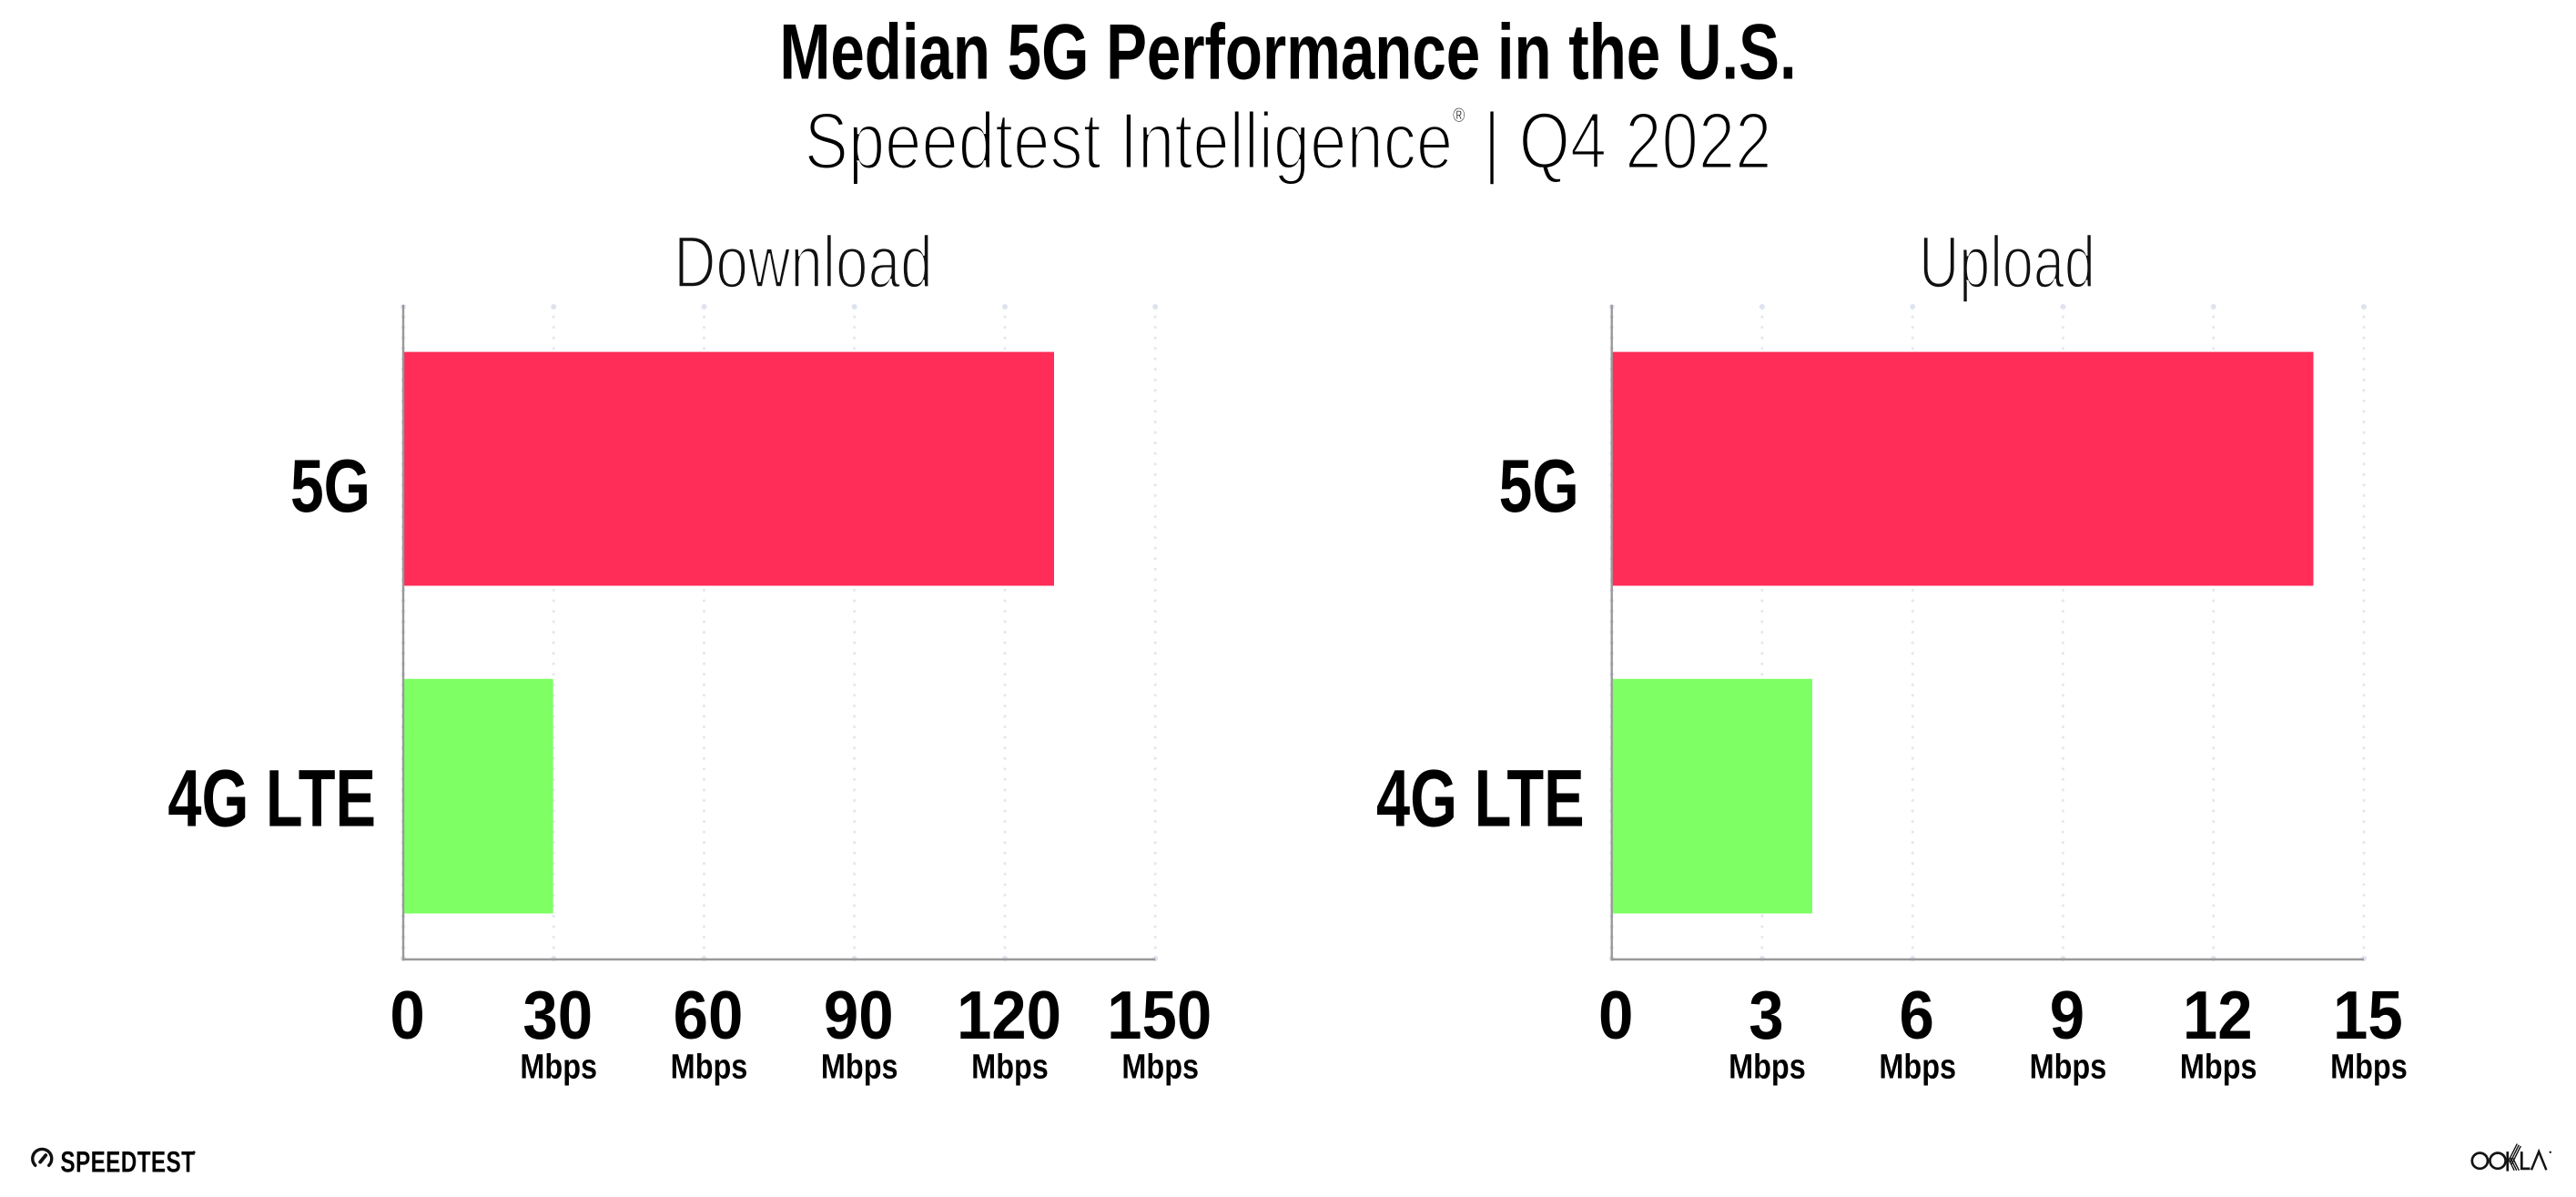  What do you see at coordinates (2218, 1017) in the screenshot?
I see `svg-text: 12` at bounding box center [2218, 1017].